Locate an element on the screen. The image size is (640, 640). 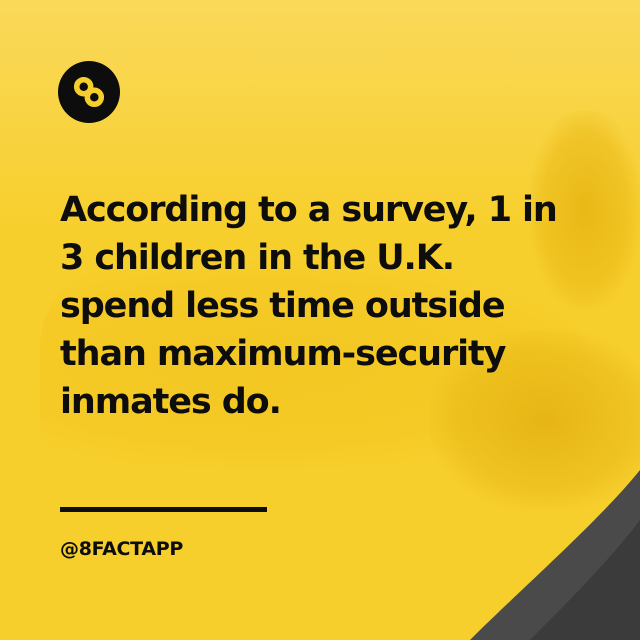
divider-line is located at coordinates (163, 509).